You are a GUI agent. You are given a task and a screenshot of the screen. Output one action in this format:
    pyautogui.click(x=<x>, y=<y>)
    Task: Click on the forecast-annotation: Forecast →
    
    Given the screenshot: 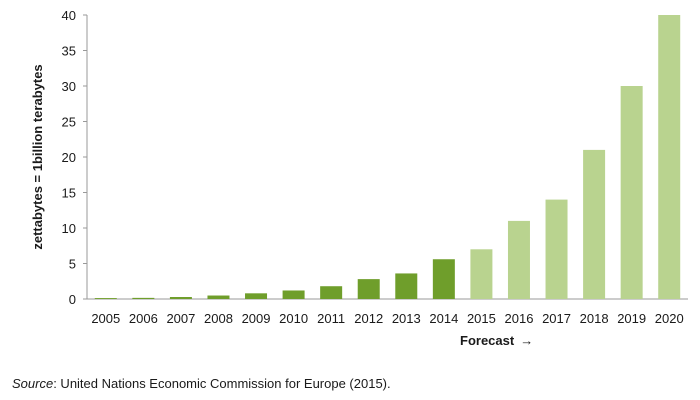 What is the action you would take?
    pyautogui.click(x=496, y=340)
    